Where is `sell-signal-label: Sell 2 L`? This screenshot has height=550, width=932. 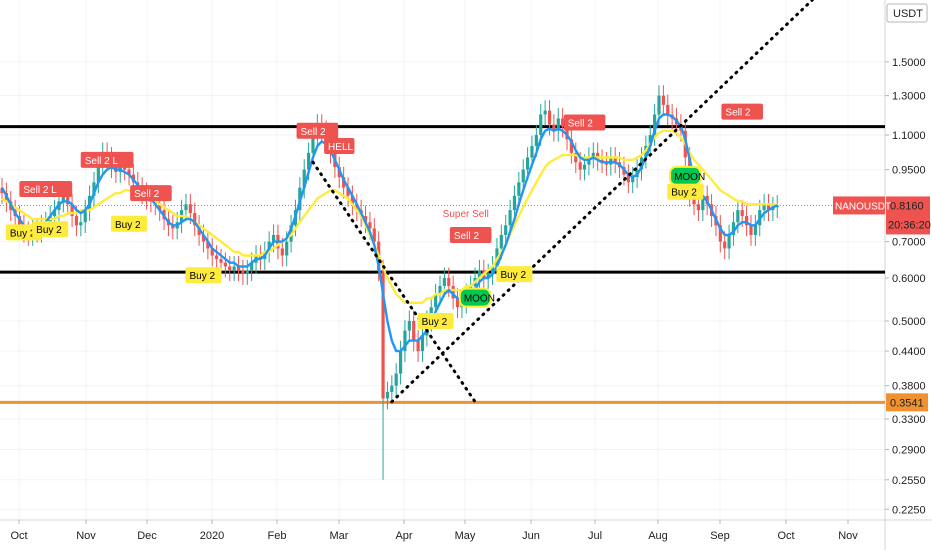
sell-signal-label: Sell 2 L is located at coordinates (40, 190).